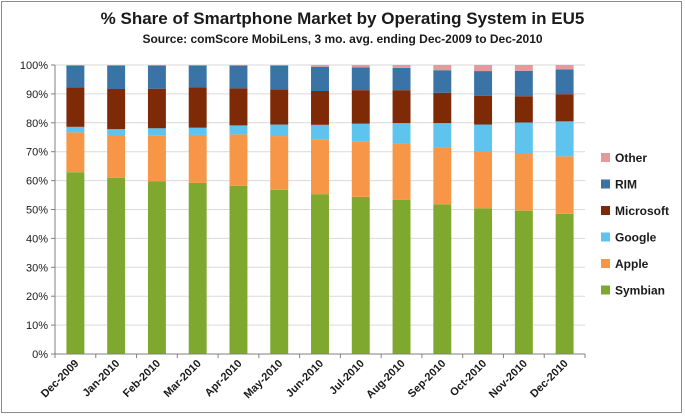  I want to click on legend-label-microsoft: Microsoft, so click(642, 211).